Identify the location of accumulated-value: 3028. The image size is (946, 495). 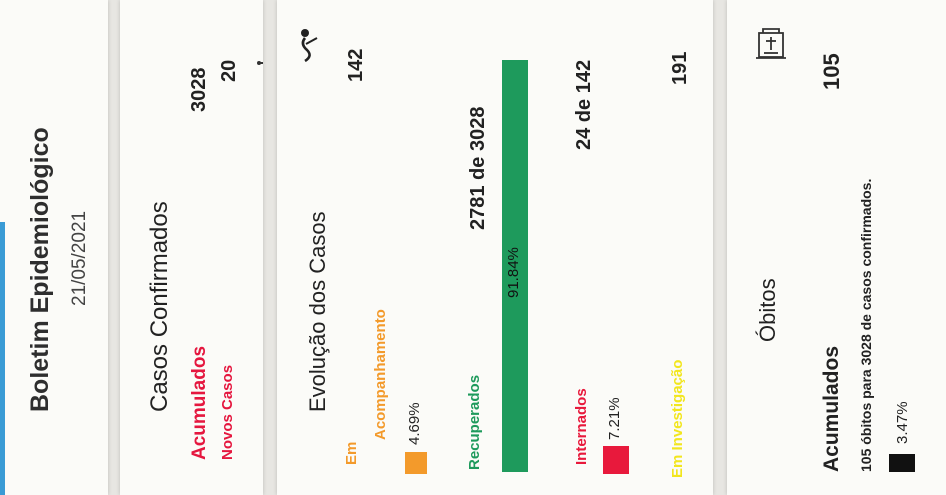
(199, 90).